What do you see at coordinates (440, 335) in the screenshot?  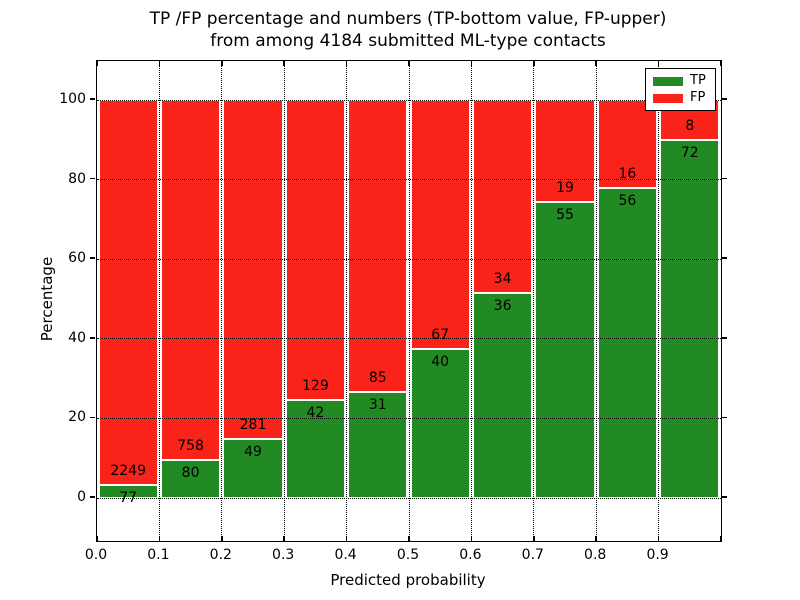 I see `bar-label-fp: 67` at bounding box center [440, 335].